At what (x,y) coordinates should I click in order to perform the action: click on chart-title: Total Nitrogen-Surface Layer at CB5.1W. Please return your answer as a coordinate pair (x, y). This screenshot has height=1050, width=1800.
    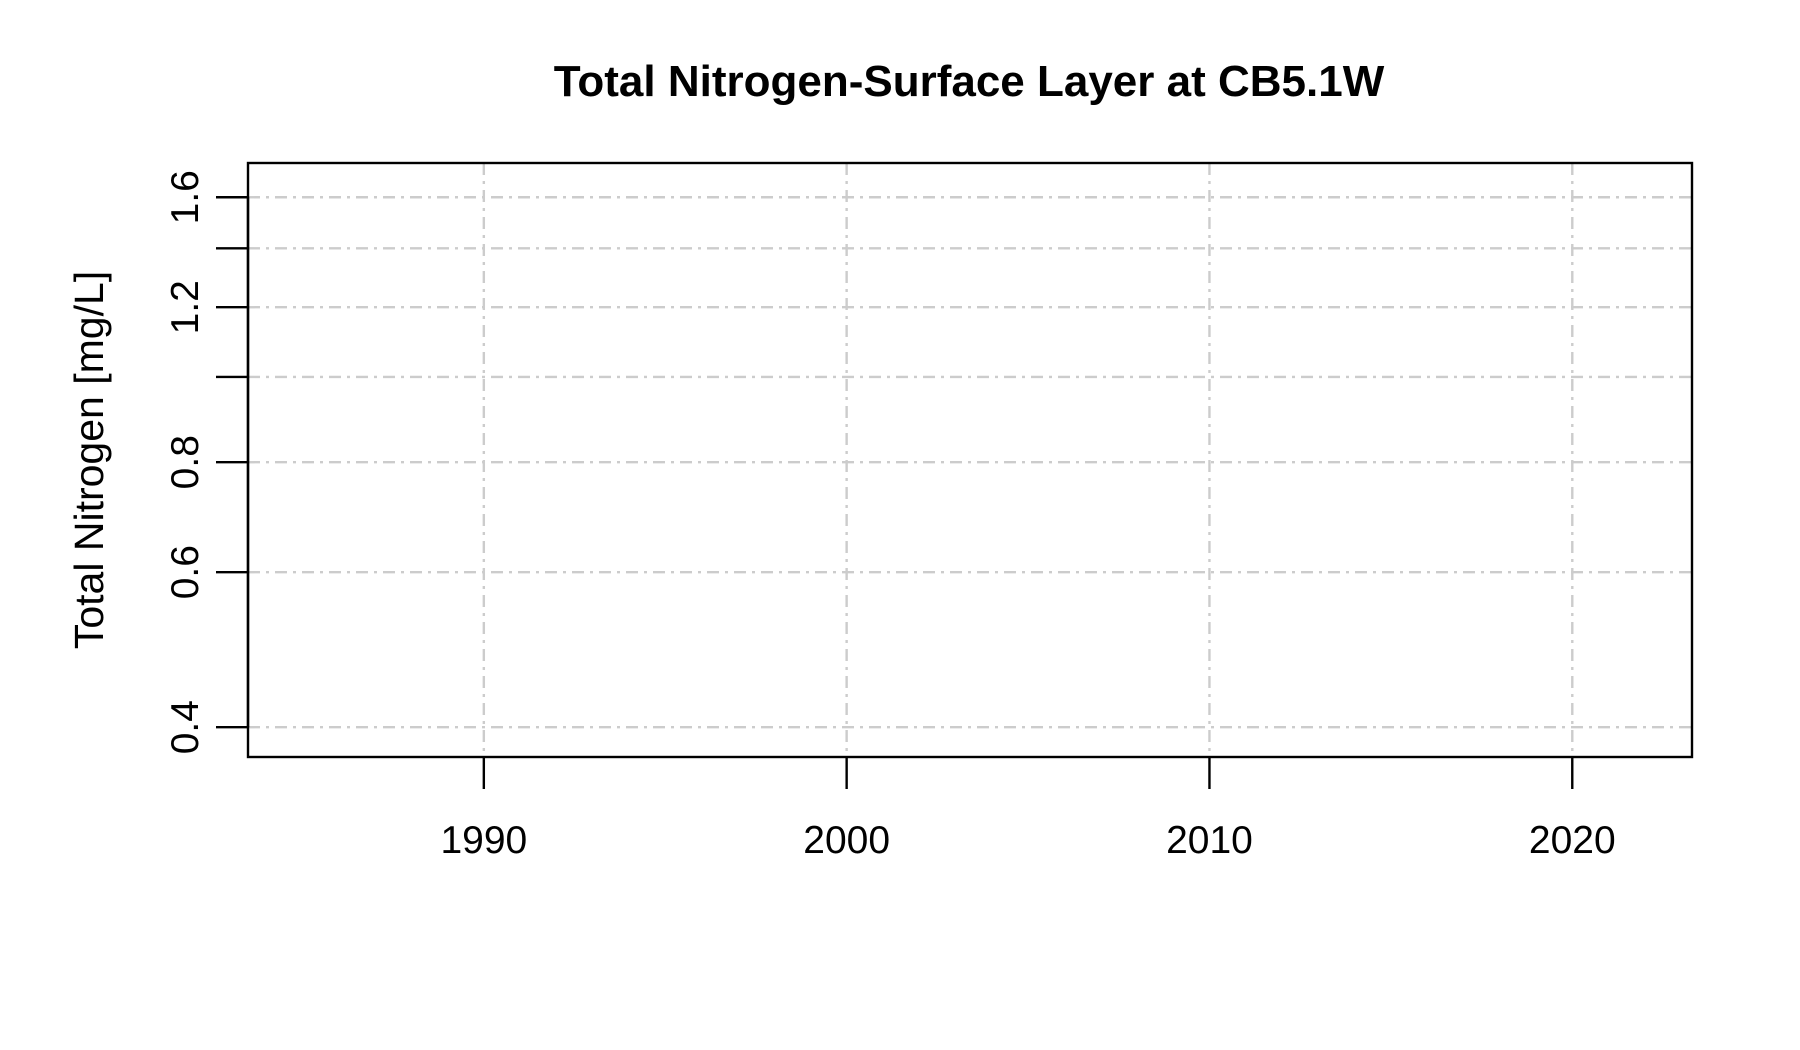
    Looking at the image, I should click on (969, 81).